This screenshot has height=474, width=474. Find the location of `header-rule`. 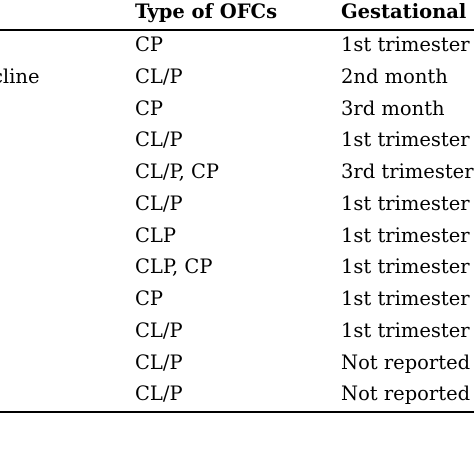

header-rule is located at coordinates (237, 30).